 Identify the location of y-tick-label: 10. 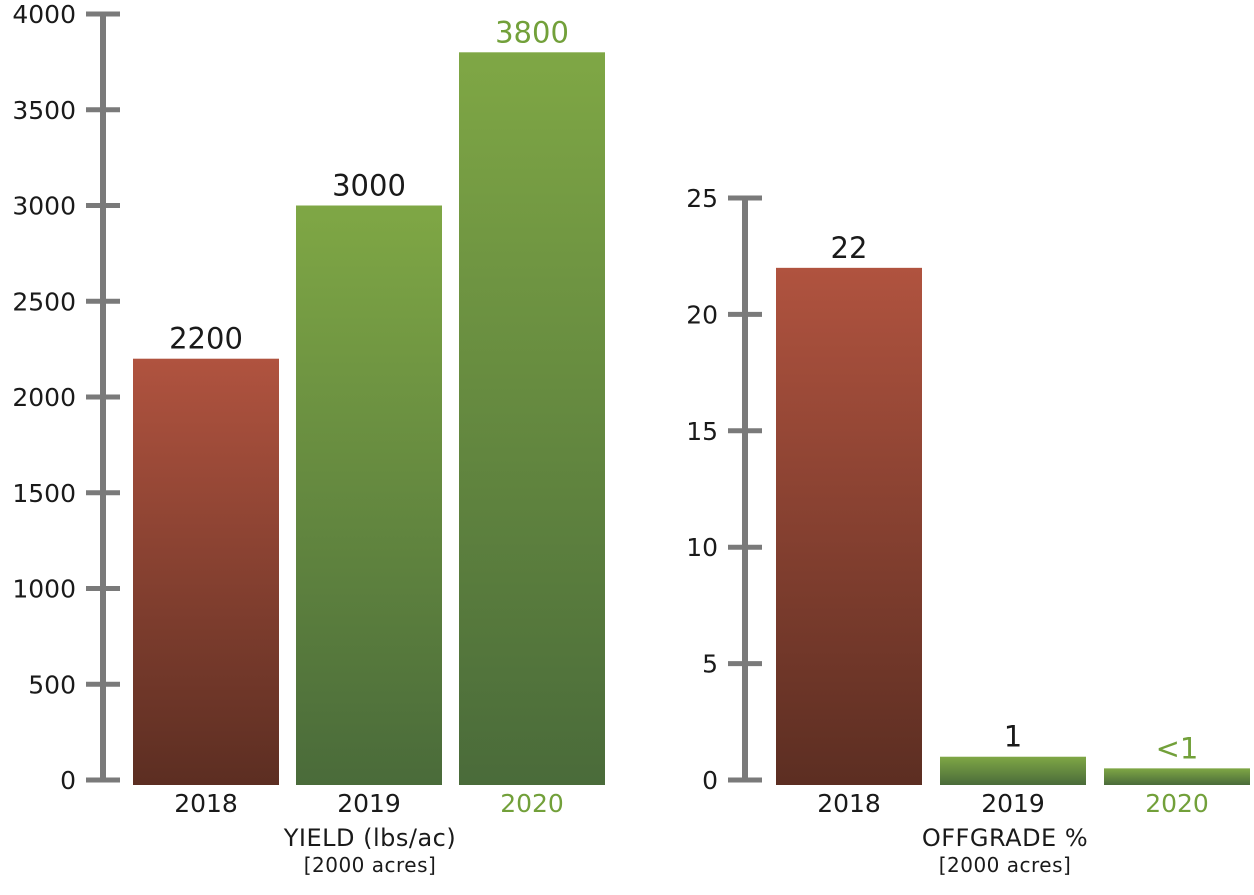
(702, 547).